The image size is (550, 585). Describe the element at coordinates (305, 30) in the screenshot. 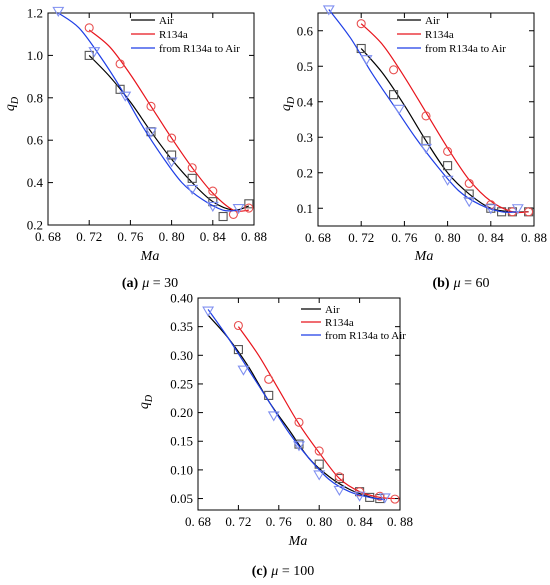

I see `y-tick-label: 0.6` at that location.